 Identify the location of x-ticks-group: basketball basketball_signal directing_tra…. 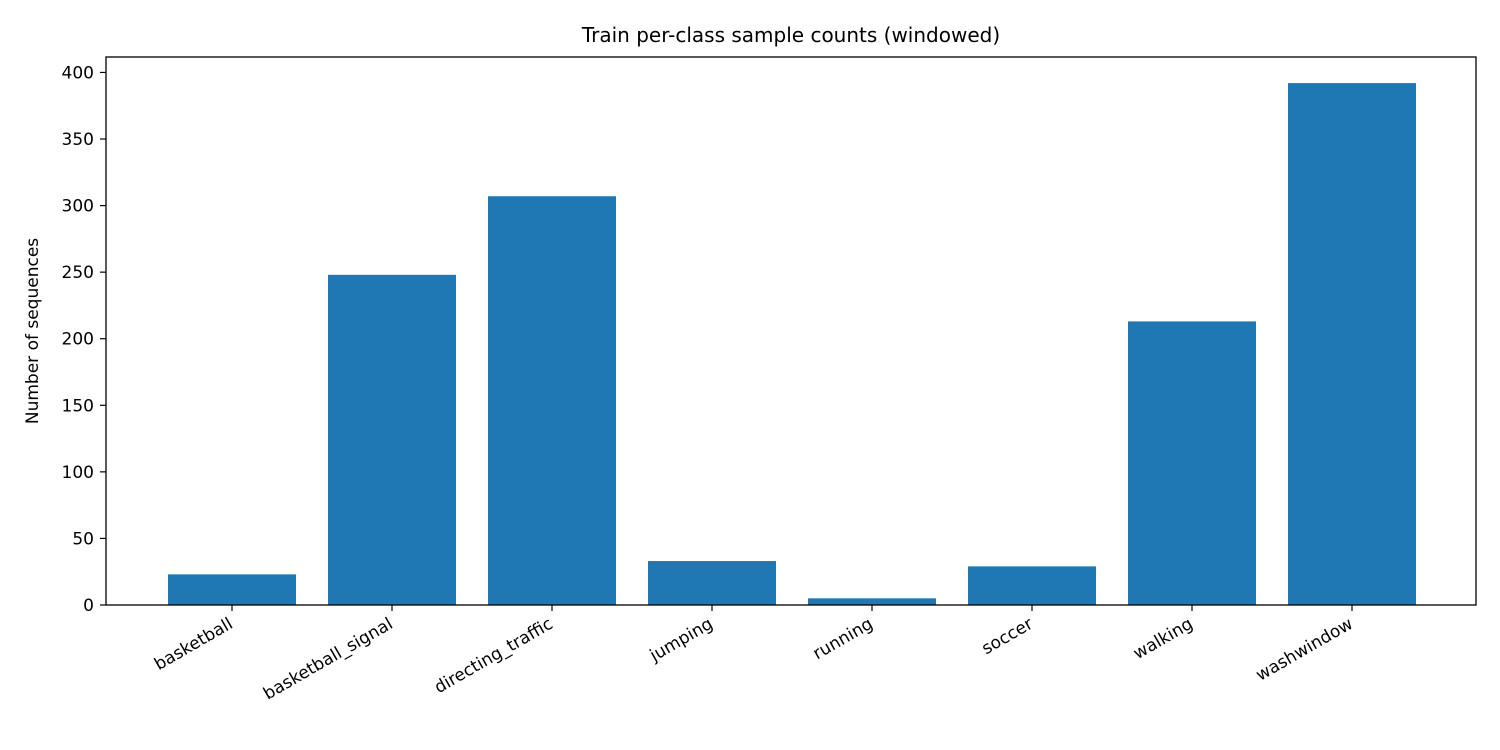
(754, 654).